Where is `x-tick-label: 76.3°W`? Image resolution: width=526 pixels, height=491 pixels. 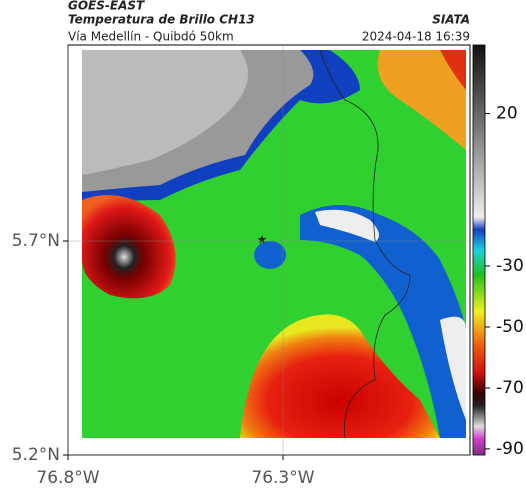 x-tick-label: 76.3°W is located at coordinates (282, 478).